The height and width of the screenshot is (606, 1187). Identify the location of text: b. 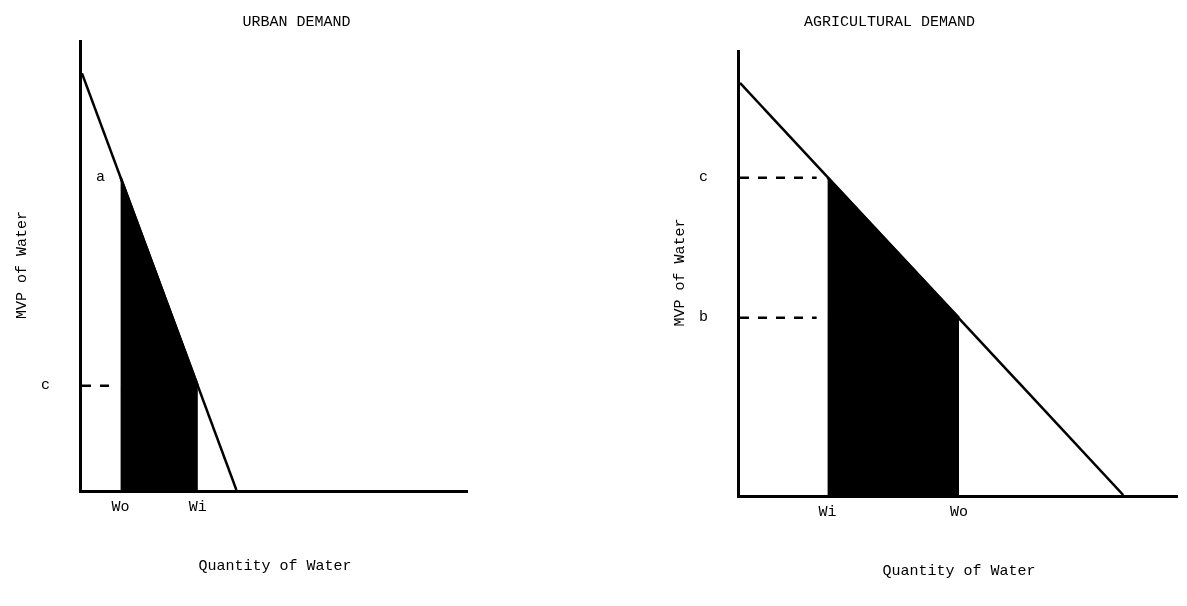
(704, 317).